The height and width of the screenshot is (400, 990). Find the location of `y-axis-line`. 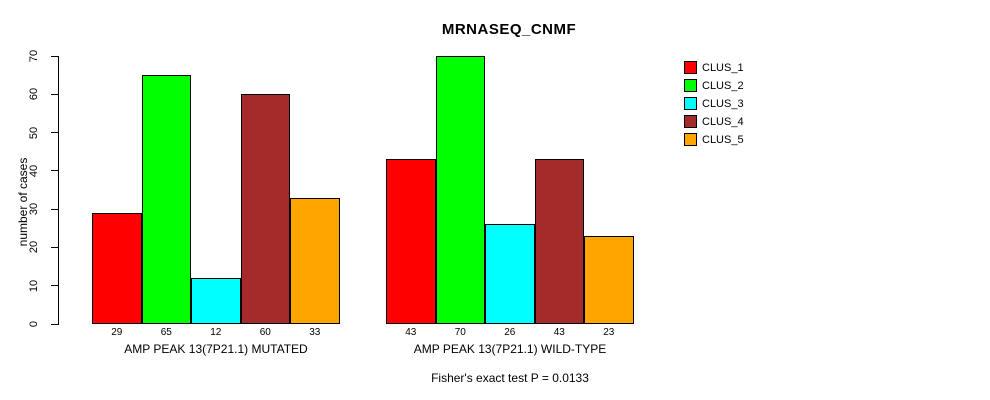

y-axis-line is located at coordinates (58, 190).